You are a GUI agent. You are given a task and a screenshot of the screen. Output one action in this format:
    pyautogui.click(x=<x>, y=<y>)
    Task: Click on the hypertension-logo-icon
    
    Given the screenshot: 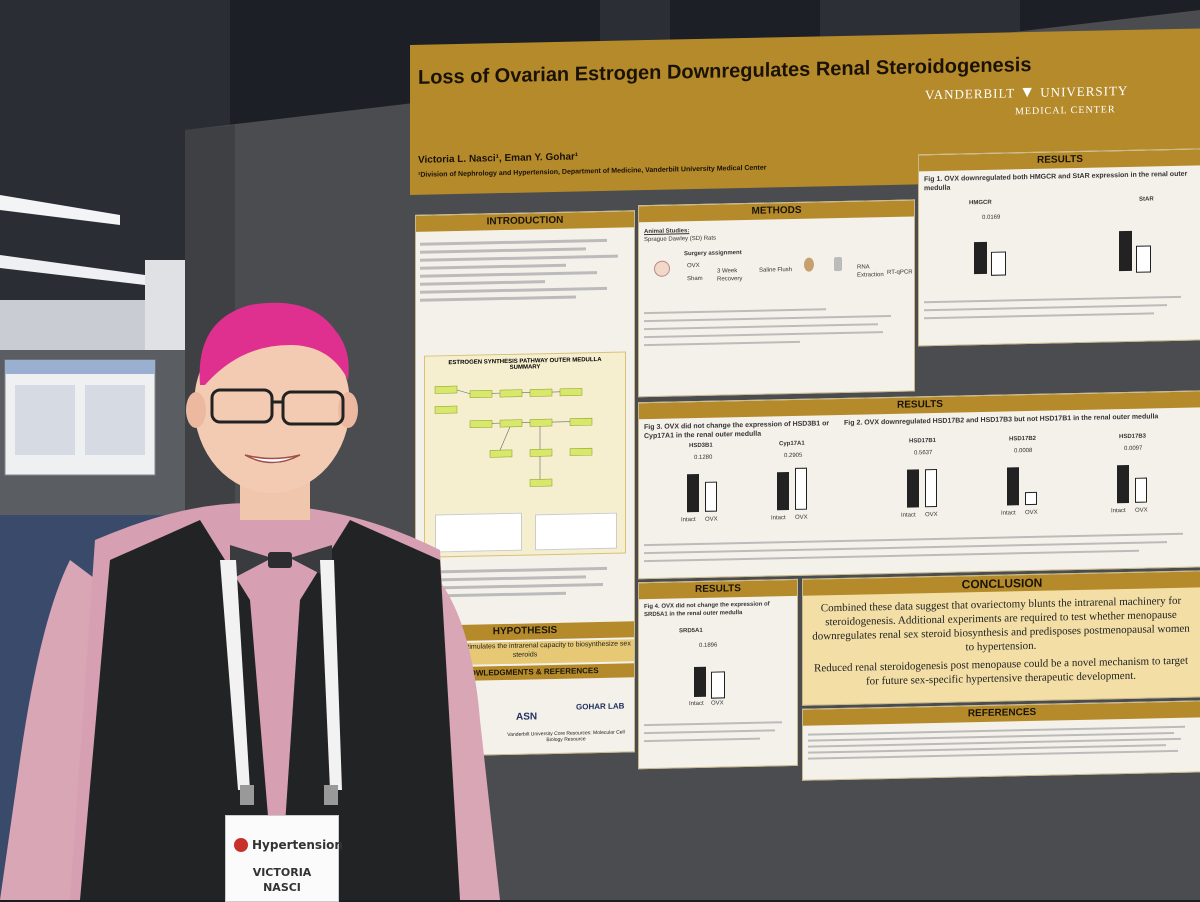 What is the action you would take?
    pyautogui.click(x=241, y=845)
    